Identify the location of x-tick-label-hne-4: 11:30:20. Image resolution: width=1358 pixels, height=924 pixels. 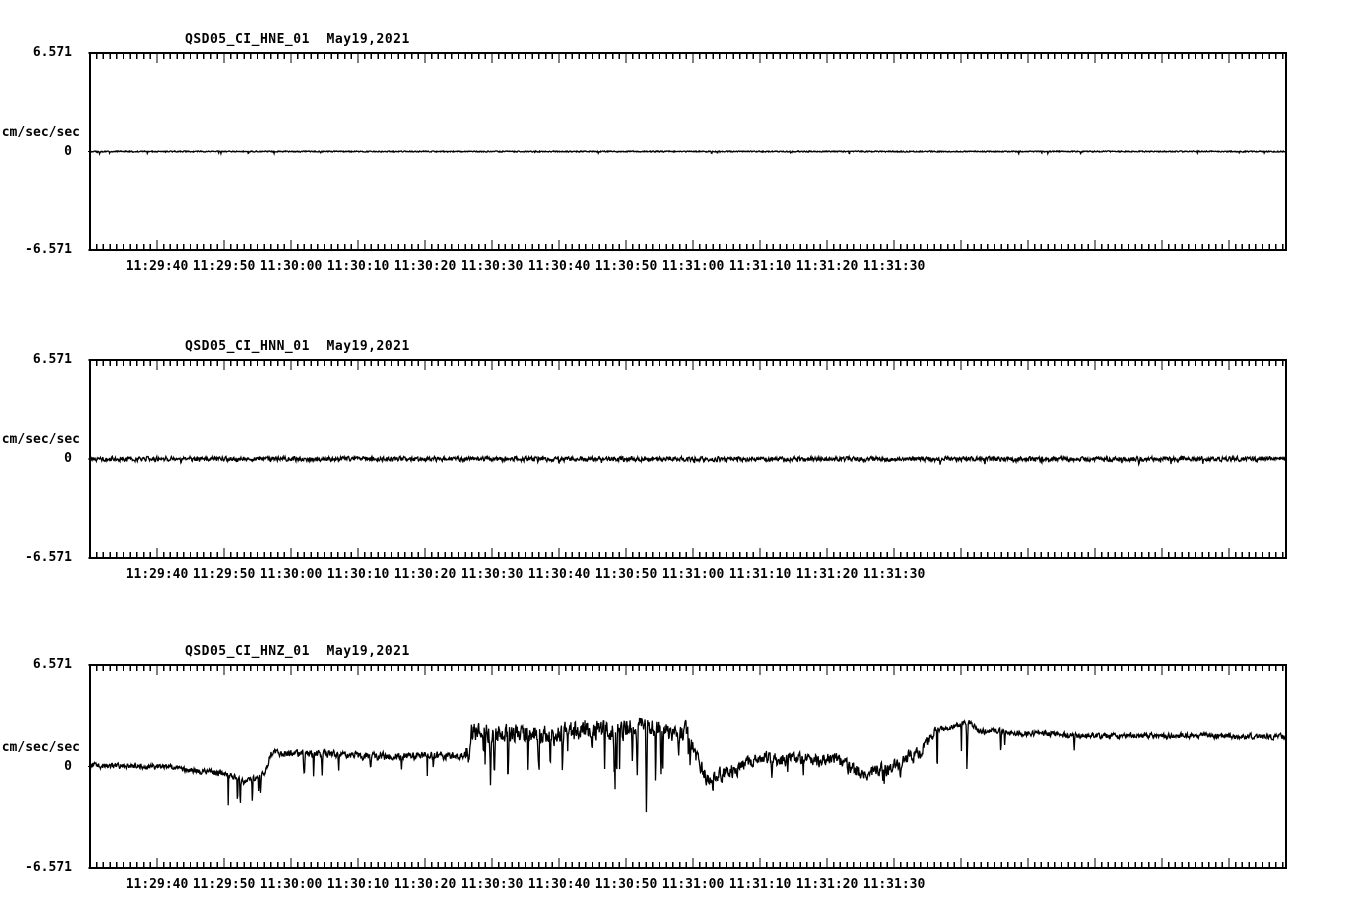
(425, 266).